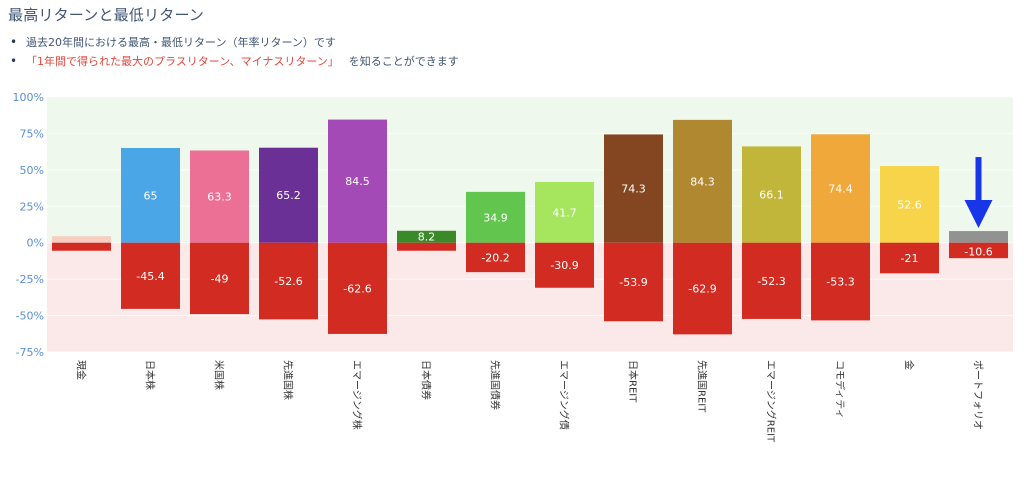  I want to click on data-label-min: -21, so click(910, 258).